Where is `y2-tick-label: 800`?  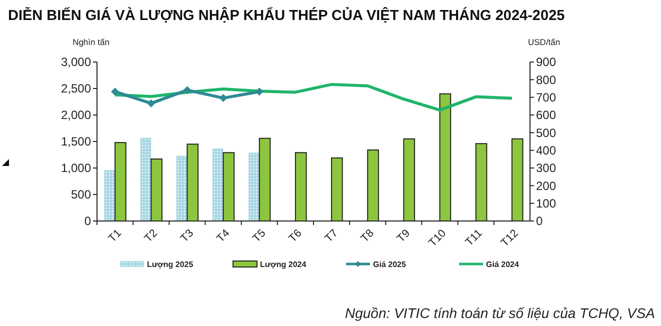
y2-tick-label: 800 is located at coordinates (546, 79).